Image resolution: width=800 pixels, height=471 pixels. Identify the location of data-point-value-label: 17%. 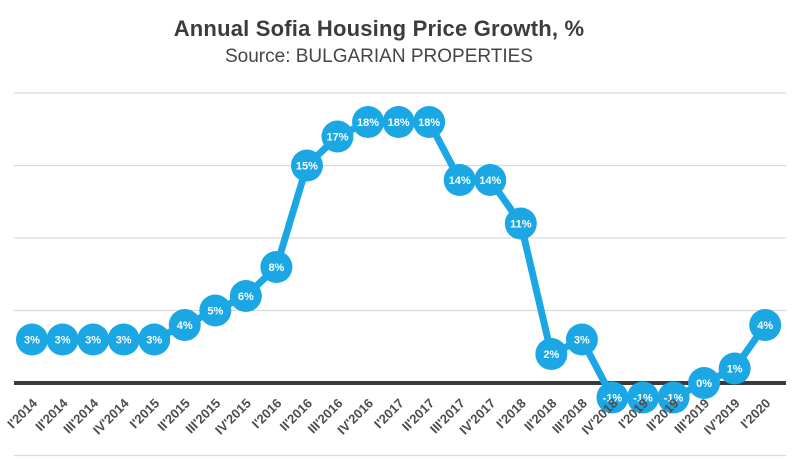
(337, 137).